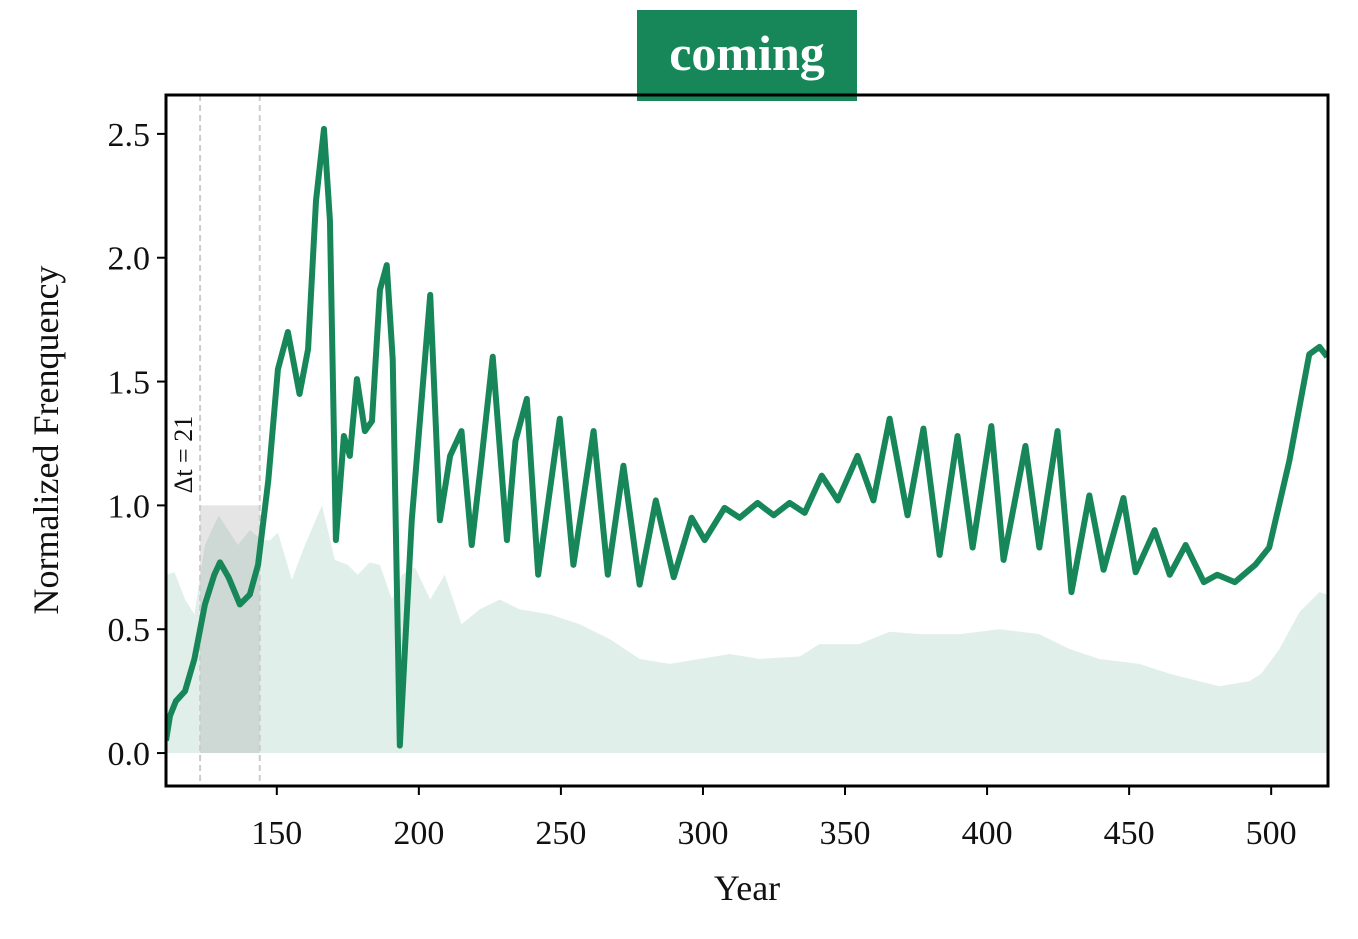 The width and height of the screenshot is (1358, 939). Describe the element at coordinates (747, 53) in the screenshot. I see `chart-title: coming` at that location.